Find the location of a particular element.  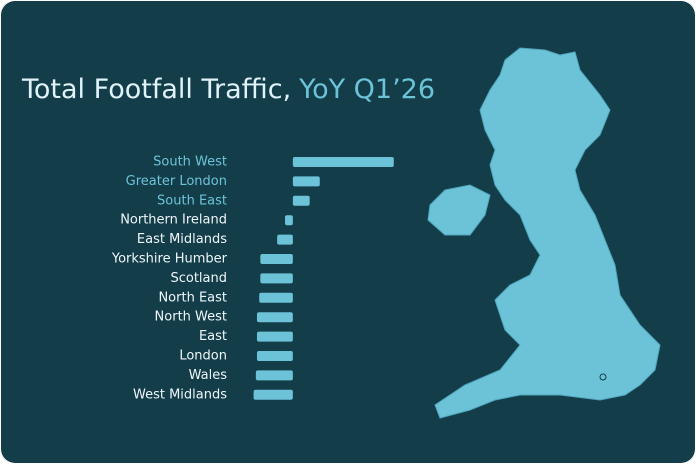

chart-title: Total Footfall Traffic, is located at coordinates (156, 89).